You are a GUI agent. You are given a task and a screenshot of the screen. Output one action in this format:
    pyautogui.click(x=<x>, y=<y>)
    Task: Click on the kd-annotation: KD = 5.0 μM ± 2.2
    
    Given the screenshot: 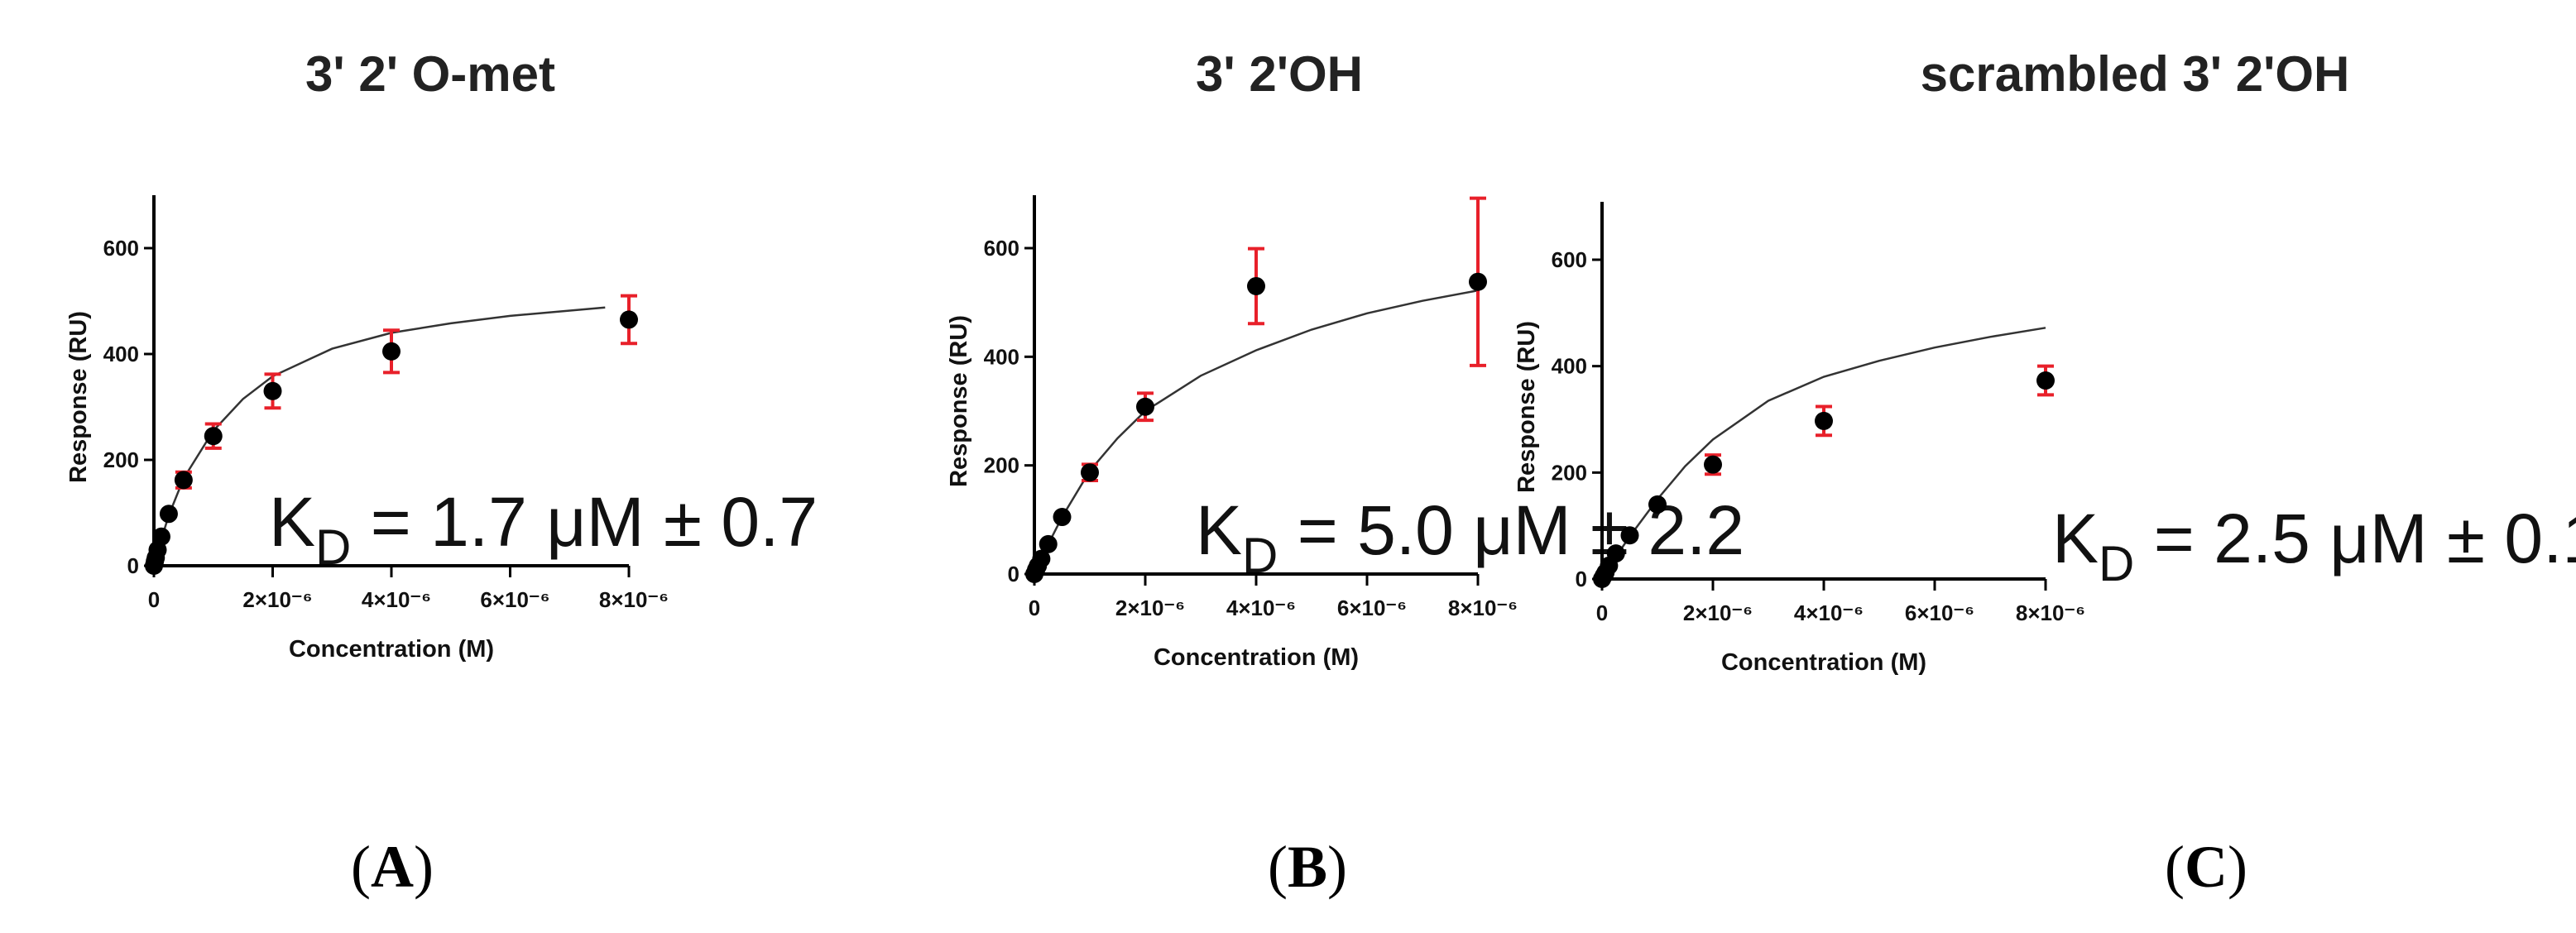 What is the action you would take?
    pyautogui.click(x=1470, y=537)
    